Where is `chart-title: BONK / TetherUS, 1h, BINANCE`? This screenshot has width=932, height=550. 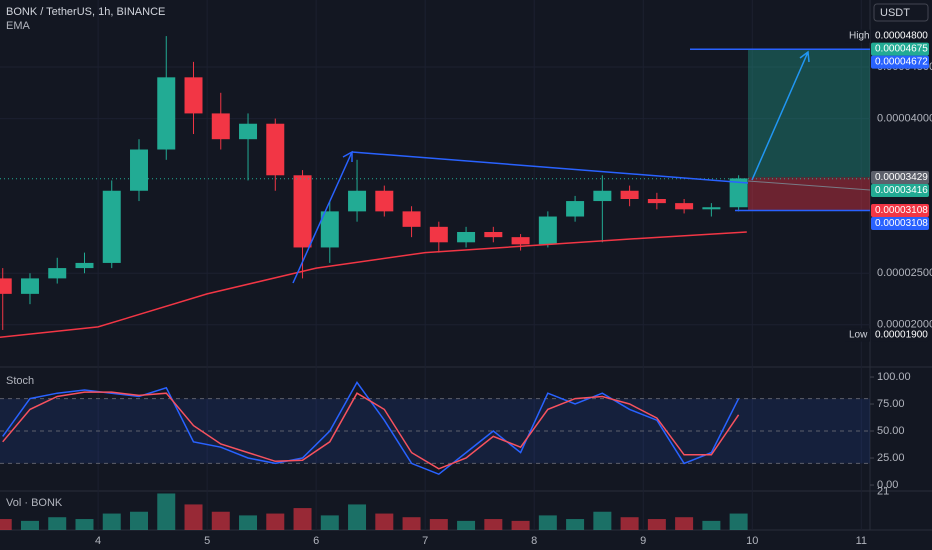
chart-title: BONK / TetherUS, 1h, BINANCE is located at coordinates (85, 12).